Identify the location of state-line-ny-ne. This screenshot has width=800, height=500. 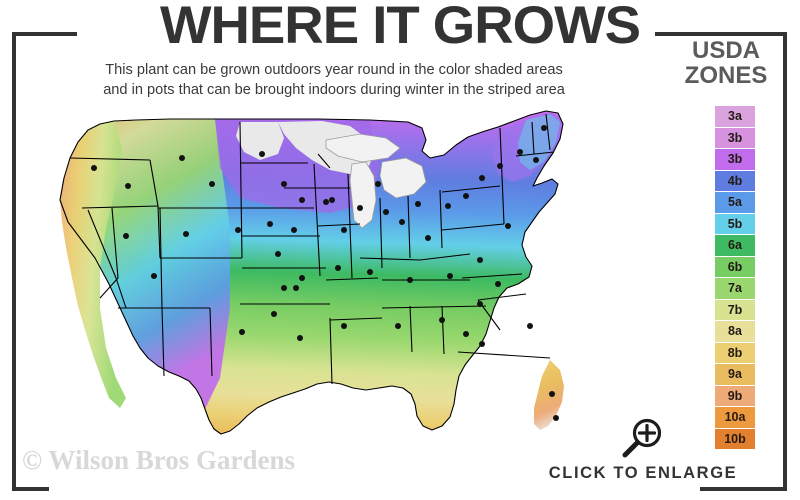
(502, 176).